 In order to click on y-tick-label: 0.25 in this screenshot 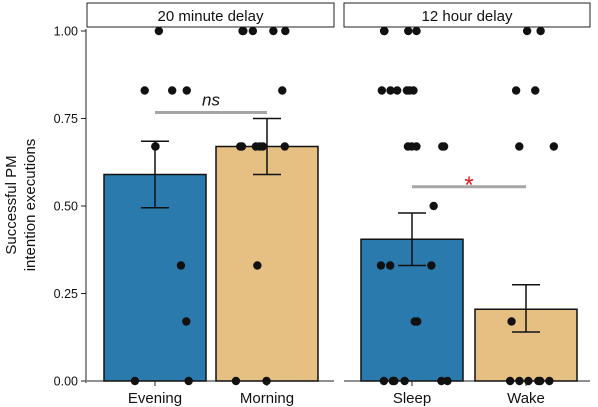, I will do `click(66, 294)`.